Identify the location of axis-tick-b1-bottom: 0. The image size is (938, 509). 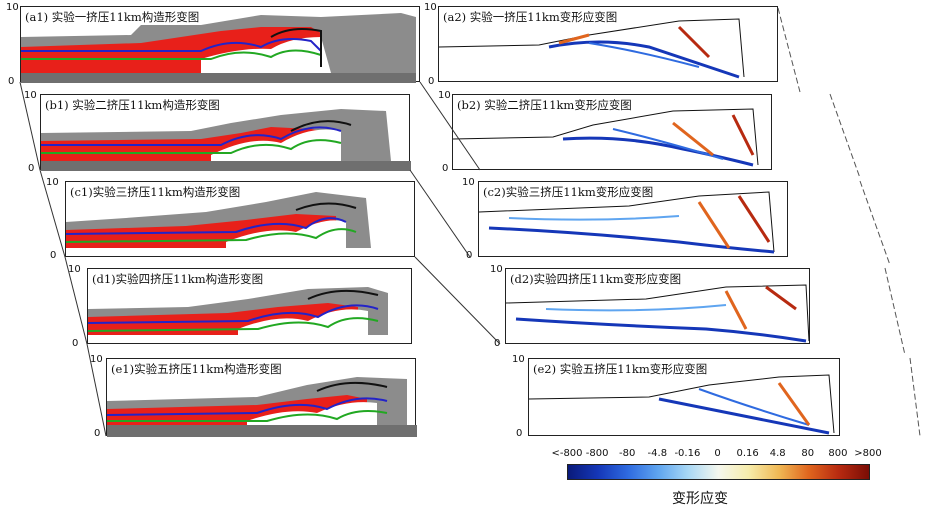
(31, 168).